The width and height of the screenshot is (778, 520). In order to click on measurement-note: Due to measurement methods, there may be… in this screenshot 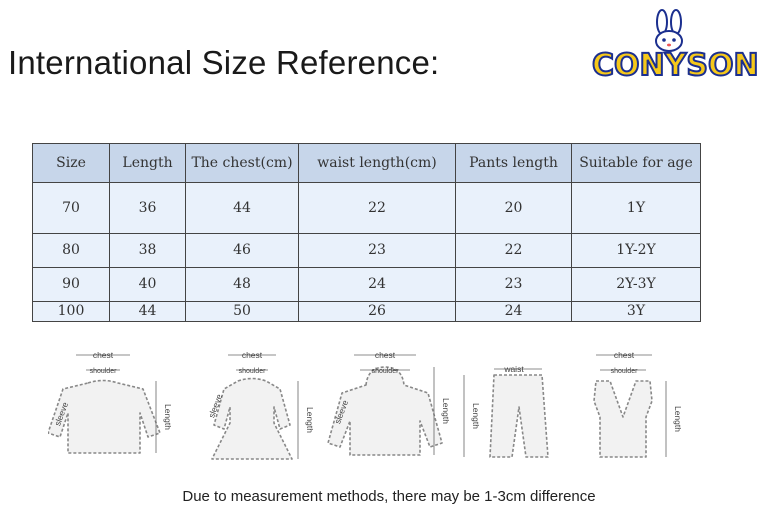, I will do `click(389, 496)`.